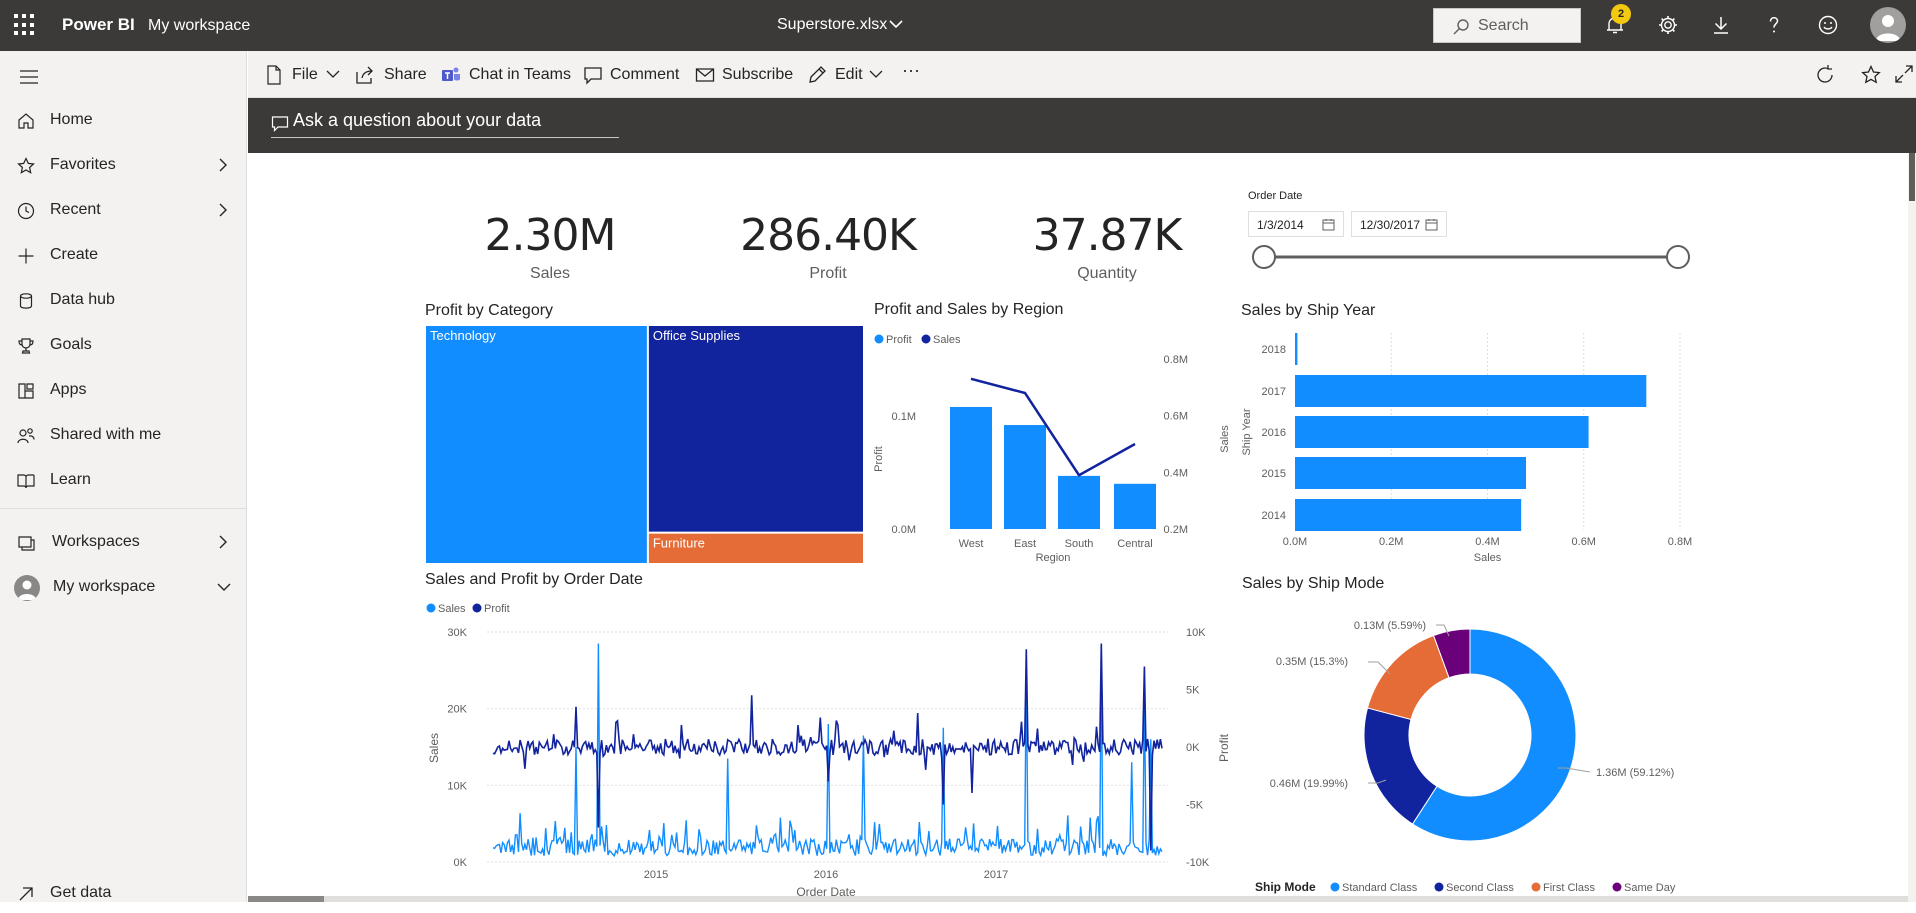  What do you see at coordinates (969, 309) in the screenshot?
I see `region-chart-title: Profit and Sales by Region` at bounding box center [969, 309].